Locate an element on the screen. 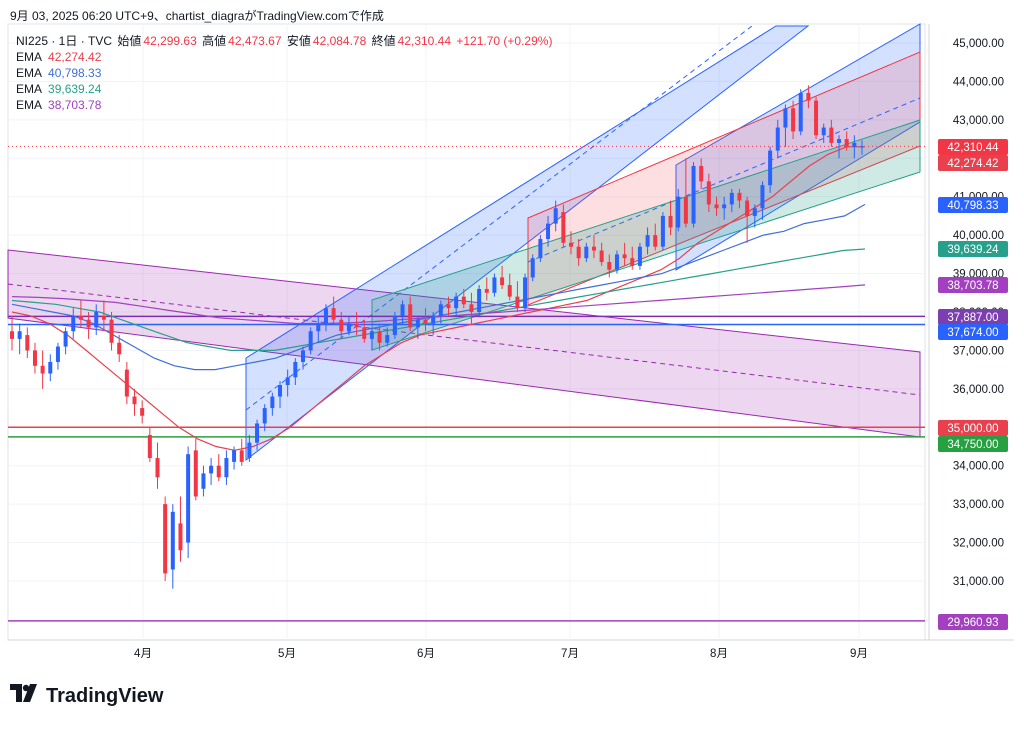 The height and width of the screenshot is (729, 1024). ema-row-3: EMA 39,639.24 is located at coordinates (285, 89).